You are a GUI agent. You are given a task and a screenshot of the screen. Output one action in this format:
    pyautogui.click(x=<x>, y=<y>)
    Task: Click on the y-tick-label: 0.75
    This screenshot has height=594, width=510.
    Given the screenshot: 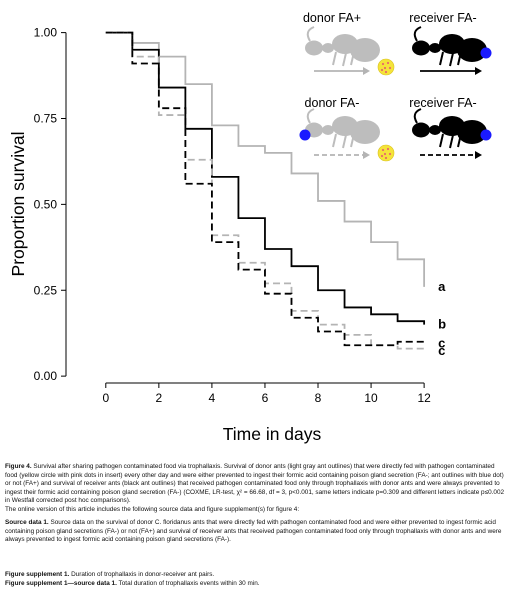 What is the action you would take?
    pyautogui.click(x=46, y=118)
    